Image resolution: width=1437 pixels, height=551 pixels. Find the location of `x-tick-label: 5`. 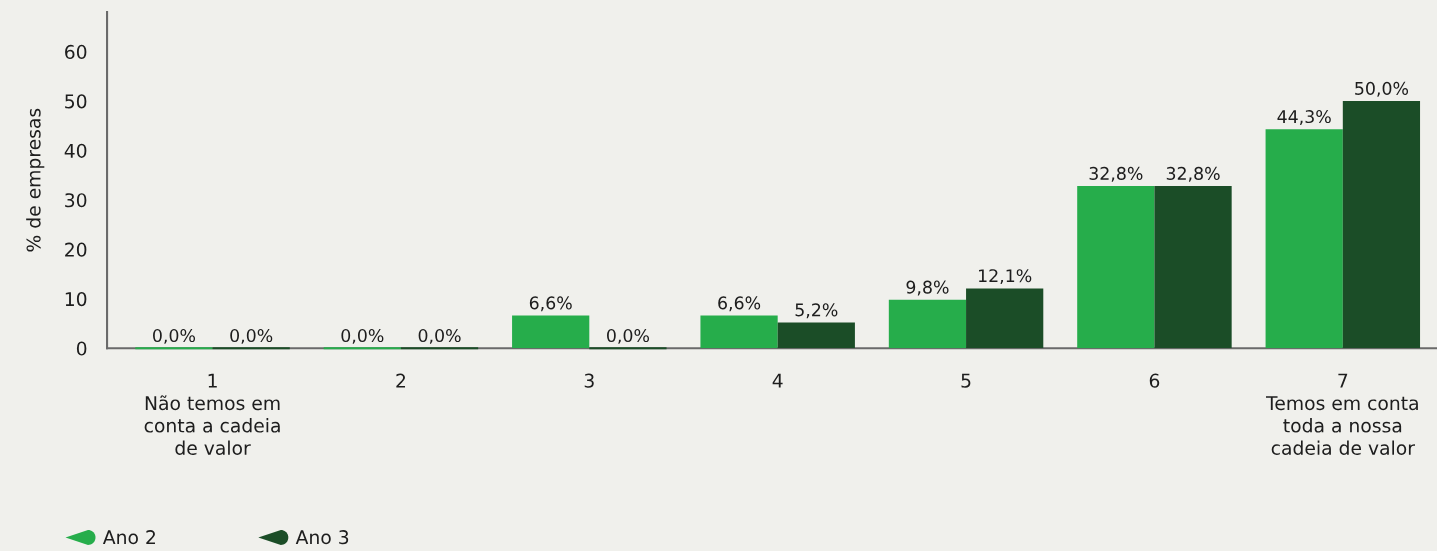

x-tick-label: 5 is located at coordinates (966, 380).